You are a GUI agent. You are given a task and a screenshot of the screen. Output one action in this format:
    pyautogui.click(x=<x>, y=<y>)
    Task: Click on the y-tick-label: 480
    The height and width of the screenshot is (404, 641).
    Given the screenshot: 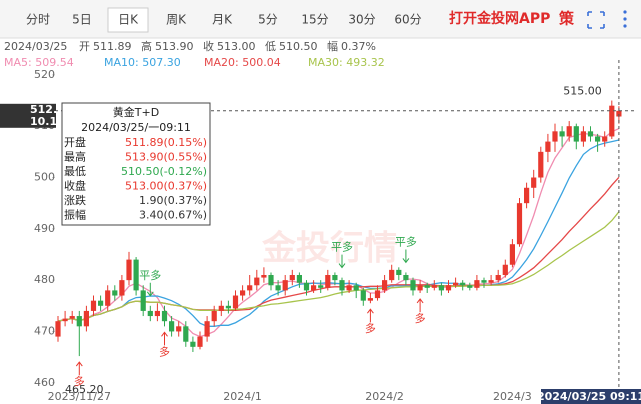 What is the action you would take?
    pyautogui.click(x=44, y=279)
    